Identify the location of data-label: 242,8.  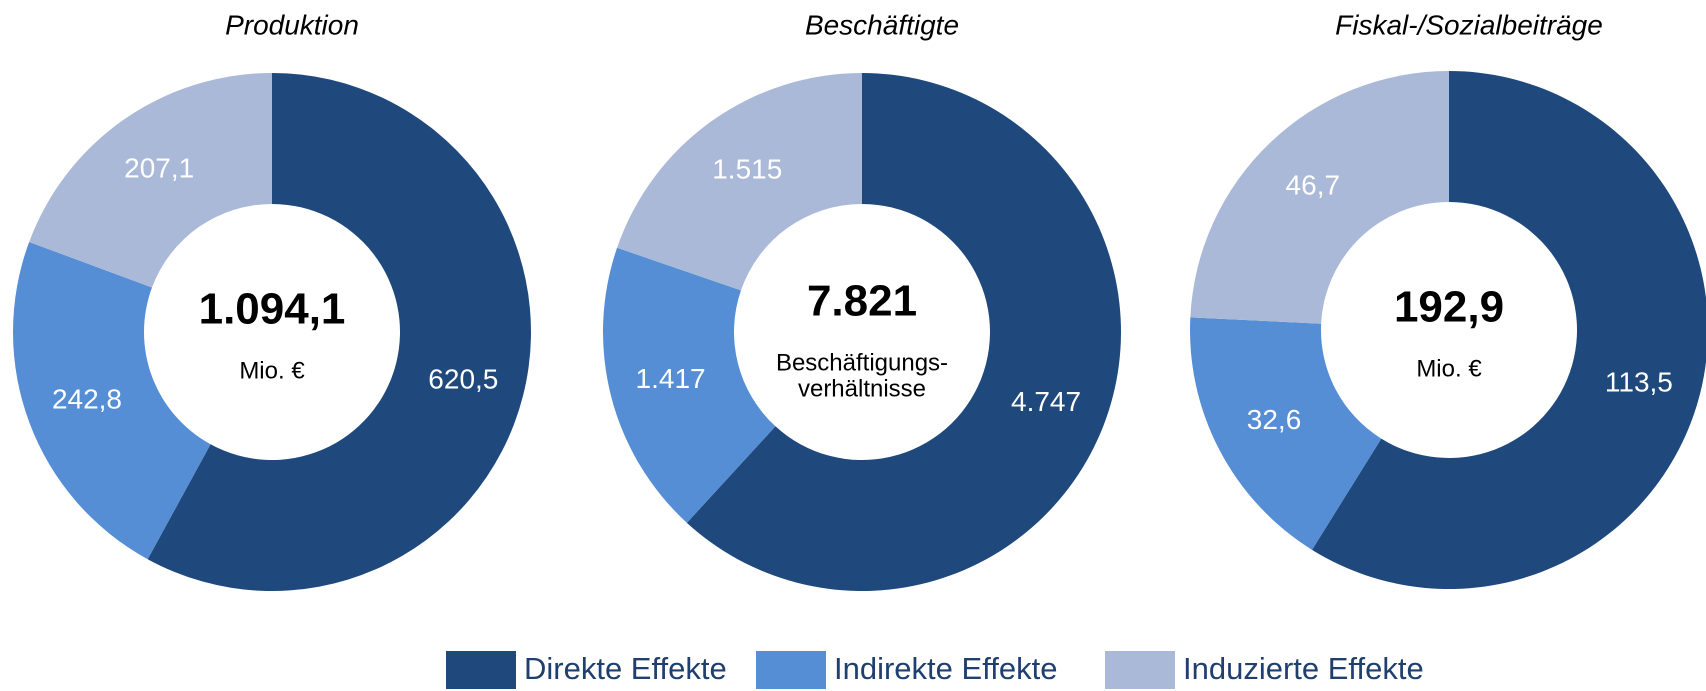
(87, 398).